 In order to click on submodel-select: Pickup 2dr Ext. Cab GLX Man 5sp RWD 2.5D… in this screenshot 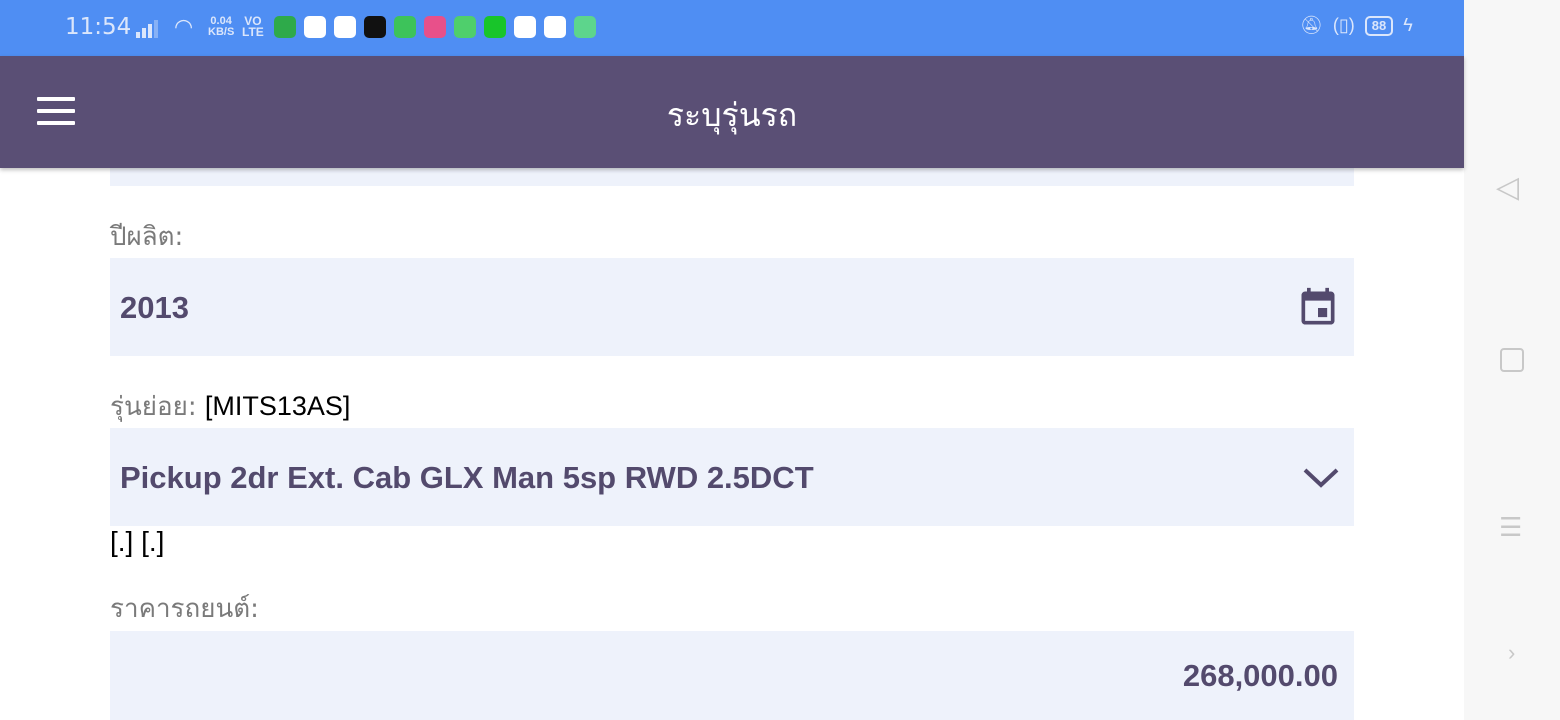, I will do `click(732, 477)`.